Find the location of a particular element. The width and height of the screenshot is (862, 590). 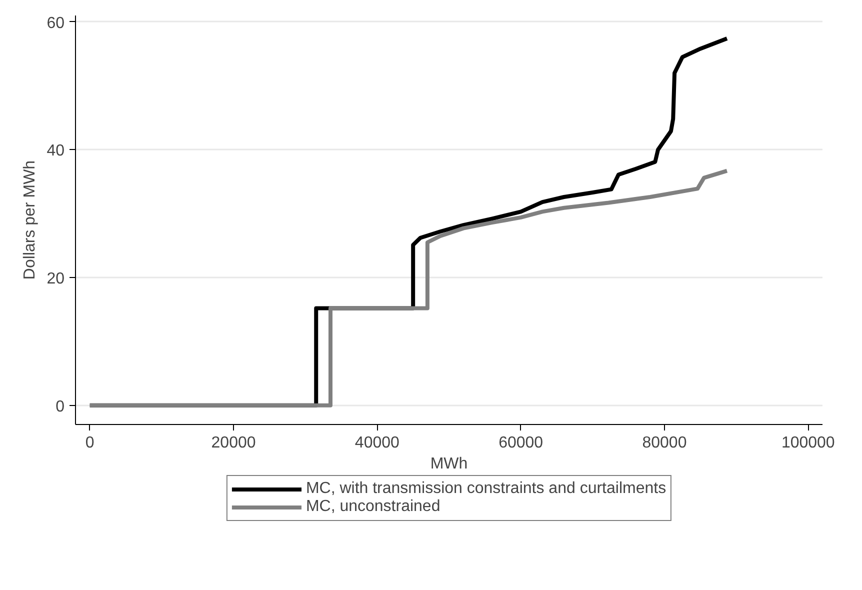

x-tick-label: 0 is located at coordinates (89, 443).